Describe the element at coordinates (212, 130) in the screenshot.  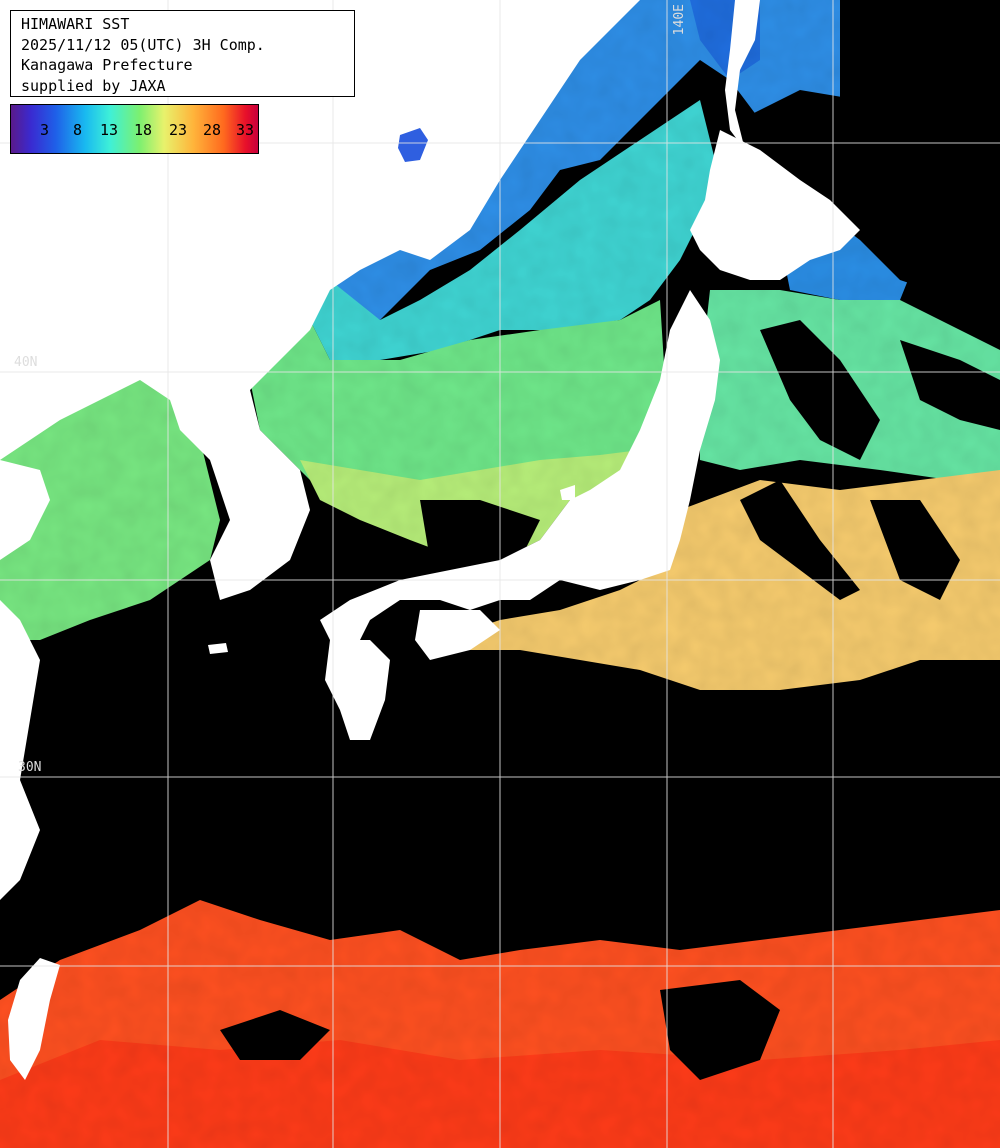
I see `legend-tick: 28` at that location.